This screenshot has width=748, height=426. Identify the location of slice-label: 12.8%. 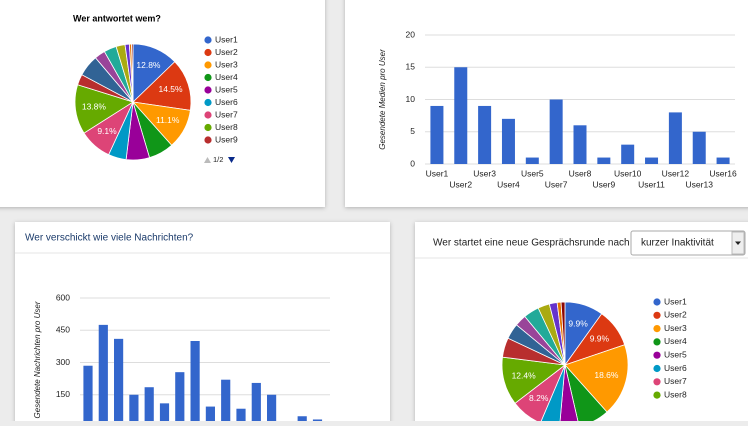
(148, 65).